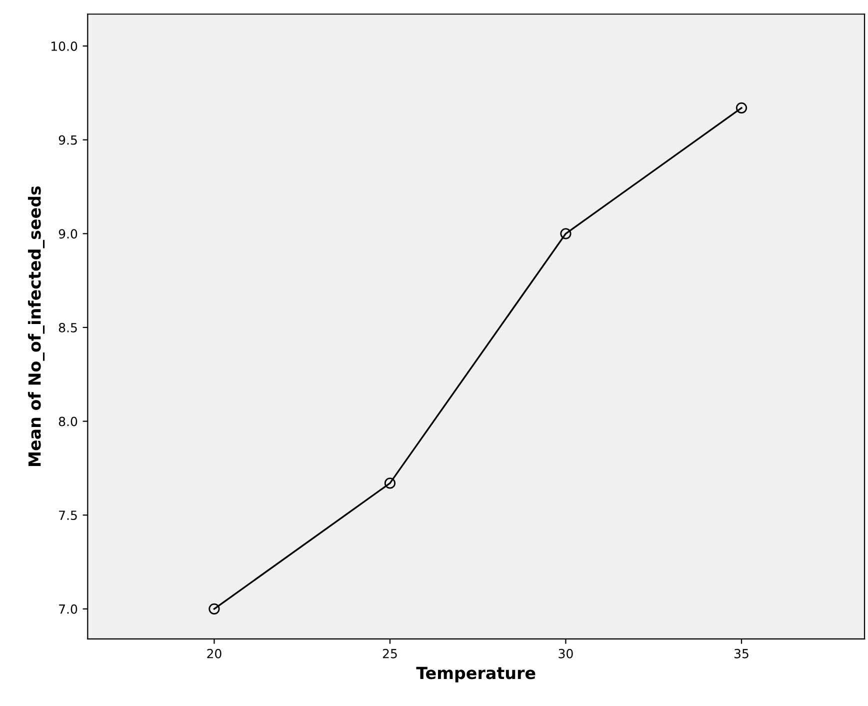 The width and height of the screenshot is (868, 706). Describe the element at coordinates (68, 234) in the screenshot. I see `y-tick-label: 9.0` at that location.